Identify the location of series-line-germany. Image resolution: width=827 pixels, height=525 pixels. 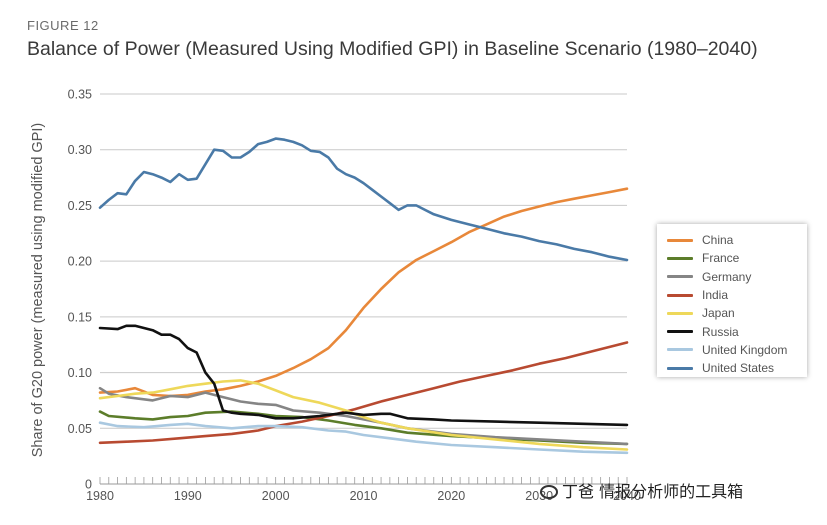
(363, 416).